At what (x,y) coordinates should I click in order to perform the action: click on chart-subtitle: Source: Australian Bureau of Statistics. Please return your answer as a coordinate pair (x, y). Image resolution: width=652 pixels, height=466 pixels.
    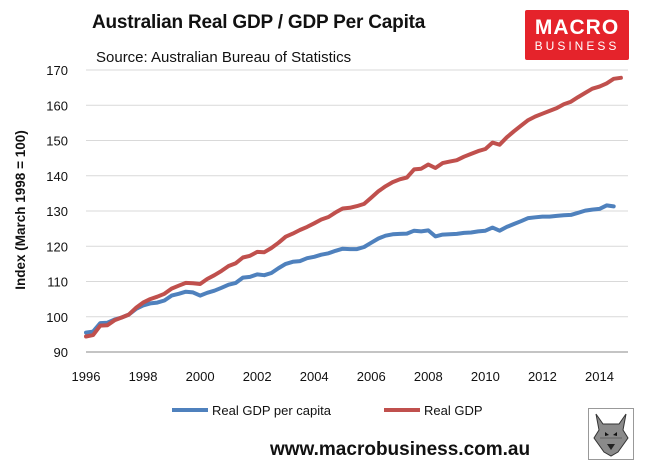
    Looking at the image, I should click on (224, 57).